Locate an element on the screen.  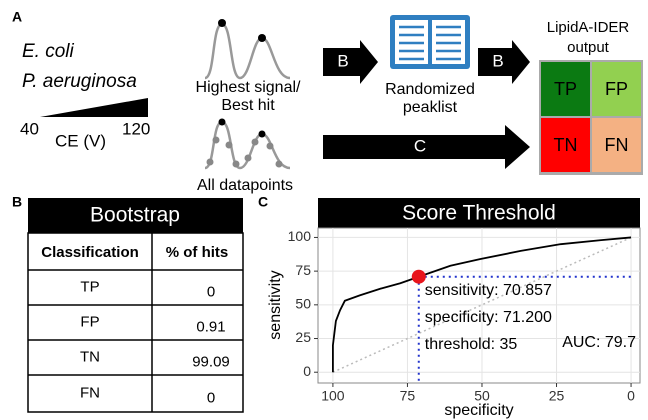
annotation: specificity: 71.200 is located at coordinates (488, 317).